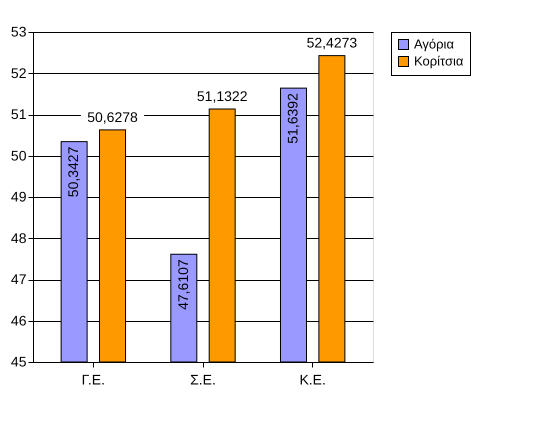  Describe the element at coordinates (292, 118) in the screenshot. I see `data-label: 51,6392` at that location.